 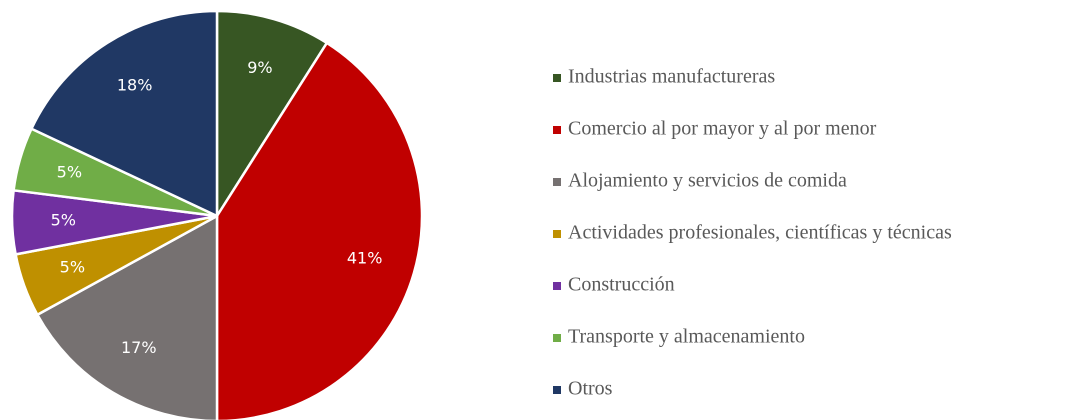 What do you see at coordinates (590, 389) in the screenshot?
I see `legend-label: Otros` at bounding box center [590, 389].